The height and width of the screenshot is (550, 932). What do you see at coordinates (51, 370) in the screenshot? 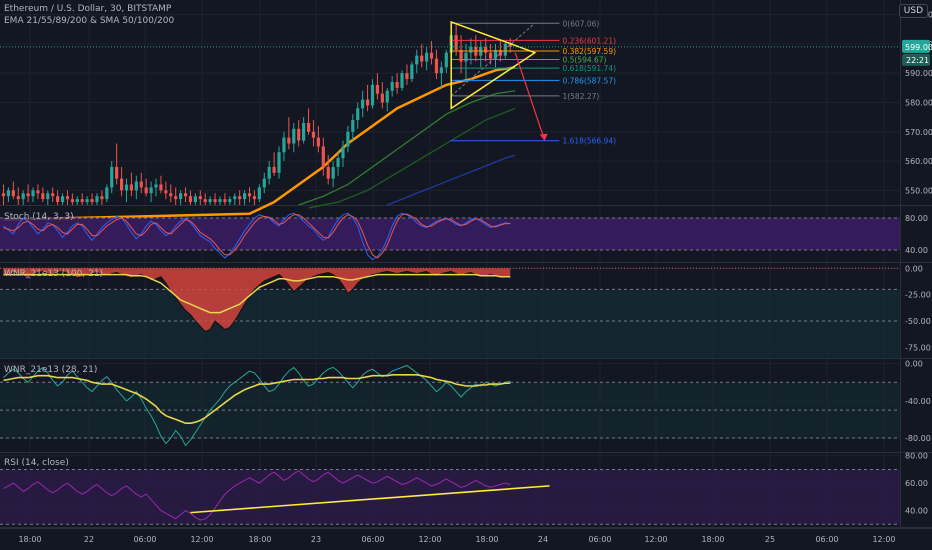
I see `wnr-28-legend: WNR_21e13 (28, 21)` at bounding box center [51, 370].